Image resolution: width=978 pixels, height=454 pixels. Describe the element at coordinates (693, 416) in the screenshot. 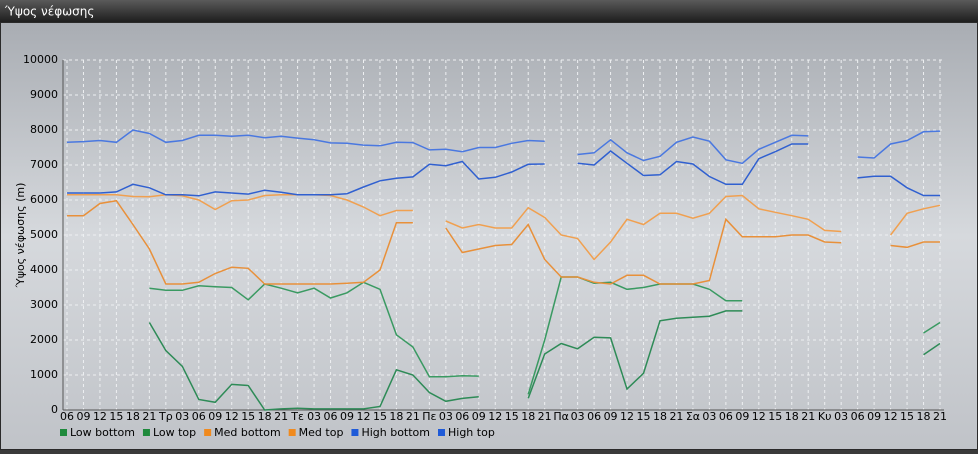

I see `x-tick-label: Σα` at that location.